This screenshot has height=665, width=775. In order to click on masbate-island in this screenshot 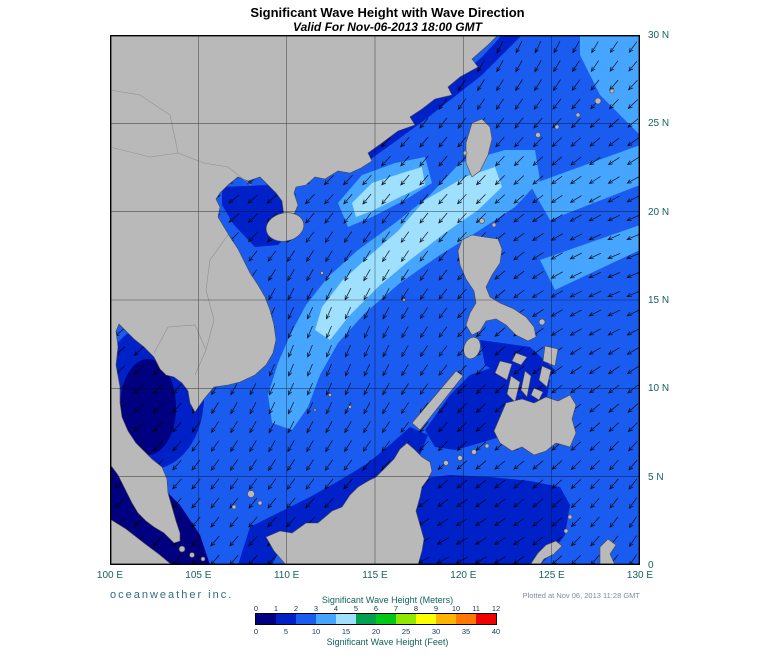, I will do `click(519, 359)`.